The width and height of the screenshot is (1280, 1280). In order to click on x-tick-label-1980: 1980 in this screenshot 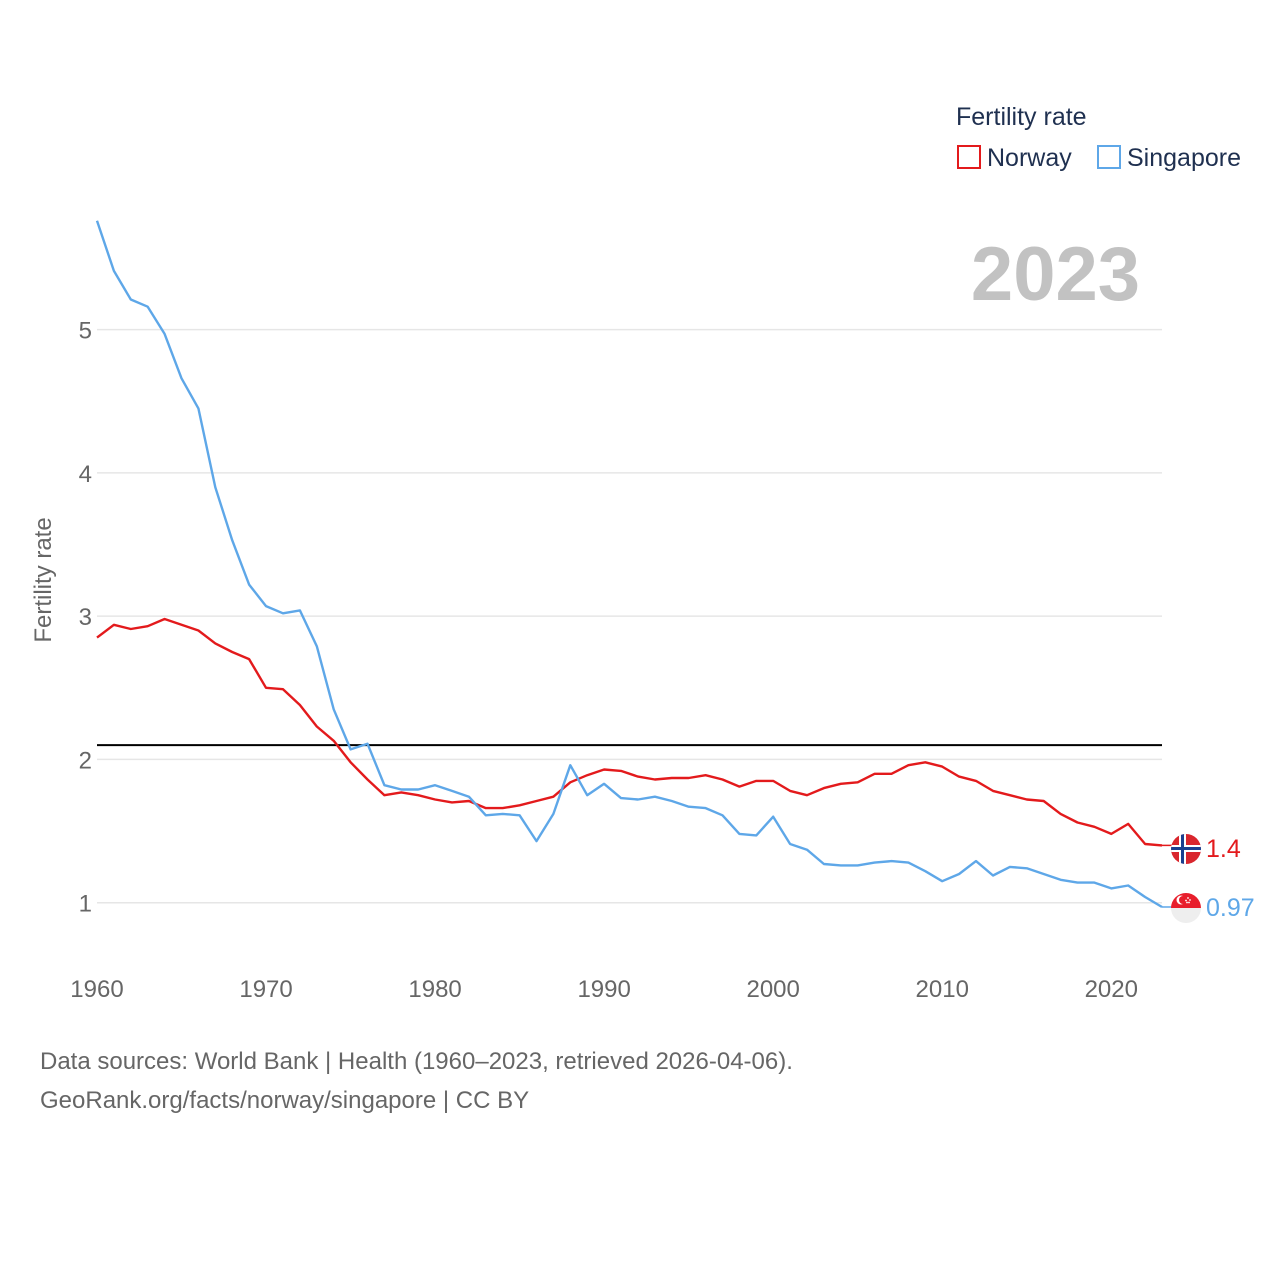, I will do `click(434, 989)`.